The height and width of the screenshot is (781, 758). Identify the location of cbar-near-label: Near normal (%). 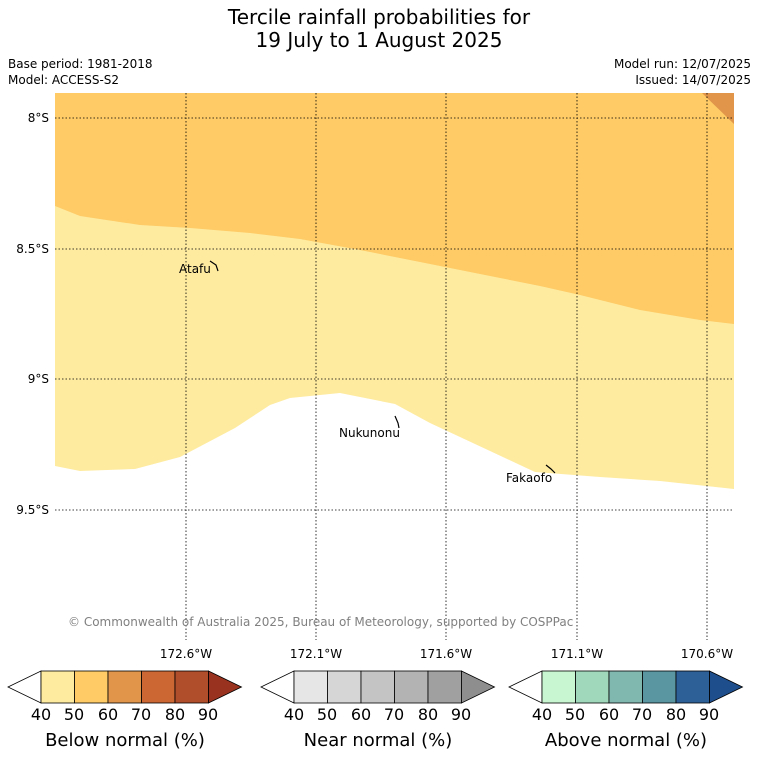
(378, 740).